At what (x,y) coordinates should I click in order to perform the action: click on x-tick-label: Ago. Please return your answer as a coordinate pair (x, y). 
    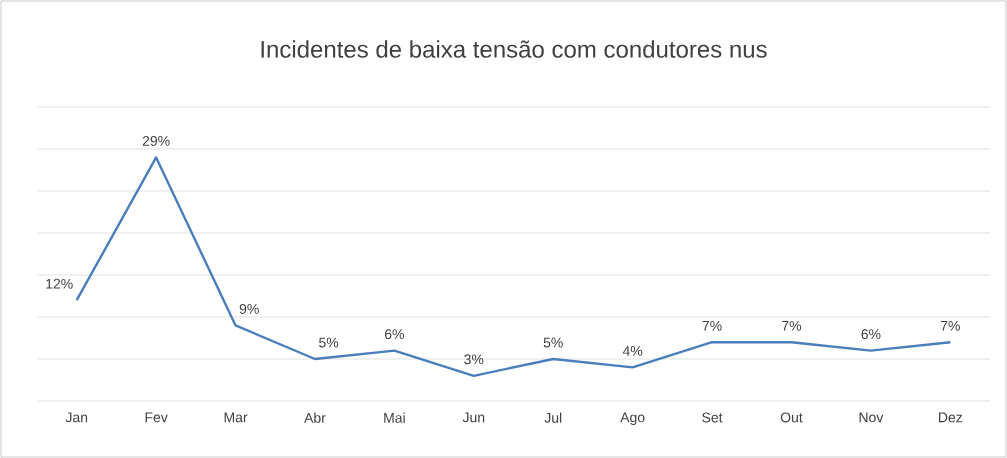
    Looking at the image, I should click on (632, 419).